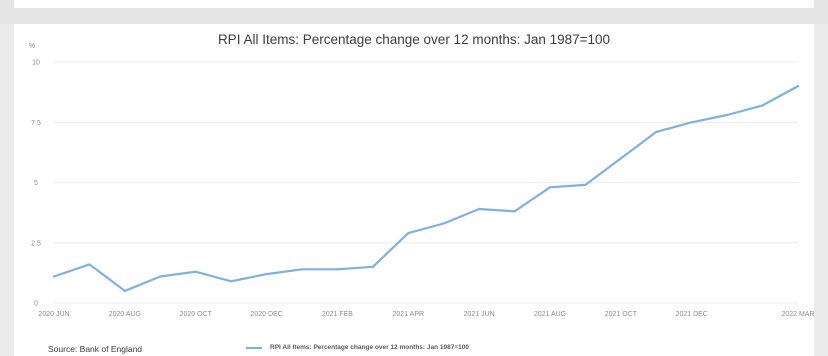 This screenshot has width=828, height=356. I want to click on x-tick-label: 2020 OCT, so click(196, 314).